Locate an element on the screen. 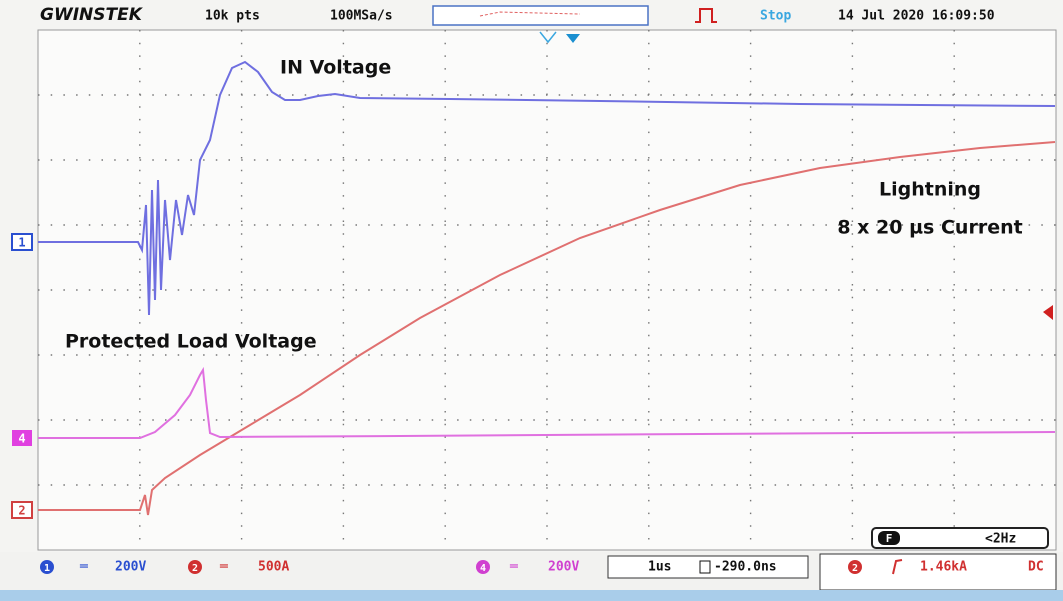 This screenshot has width=1063, height=601. coupling: DC is located at coordinates (1036, 567).